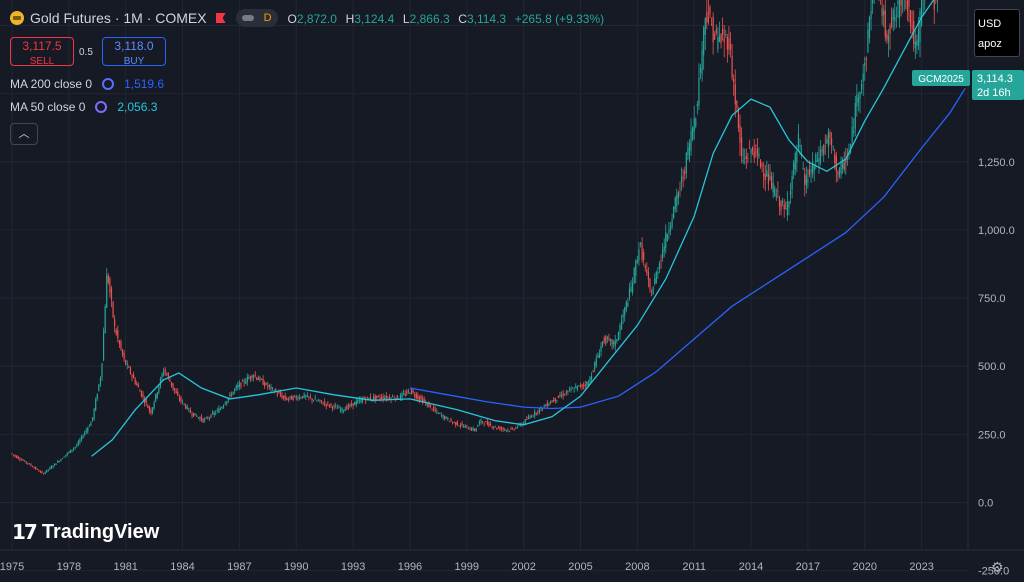 The image size is (1024, 582). Describe the element at coordinates (467, 567) in the screenshot. I see `x-tick-label: 1999` at that location.